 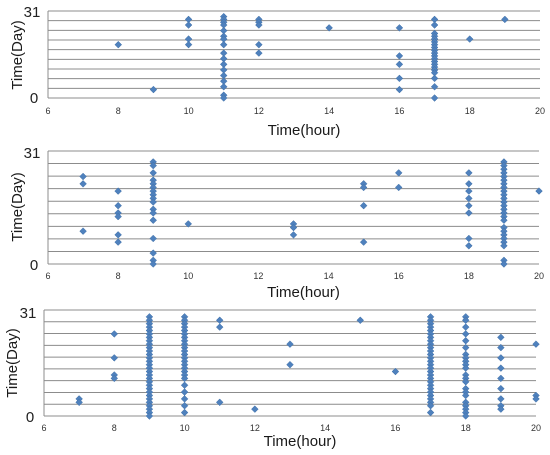 I want to click on x-tick-label: 12, so click(x=259, y=111).